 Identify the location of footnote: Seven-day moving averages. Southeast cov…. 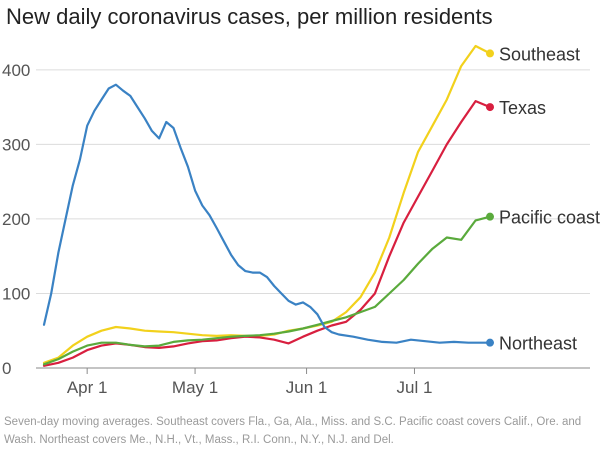
(293, 431).